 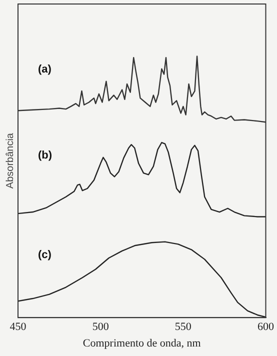 What do you see at coordinates (183, 327) in the screenshot?
I see `x-tick-label: 550` at bounding box center [183, 327].